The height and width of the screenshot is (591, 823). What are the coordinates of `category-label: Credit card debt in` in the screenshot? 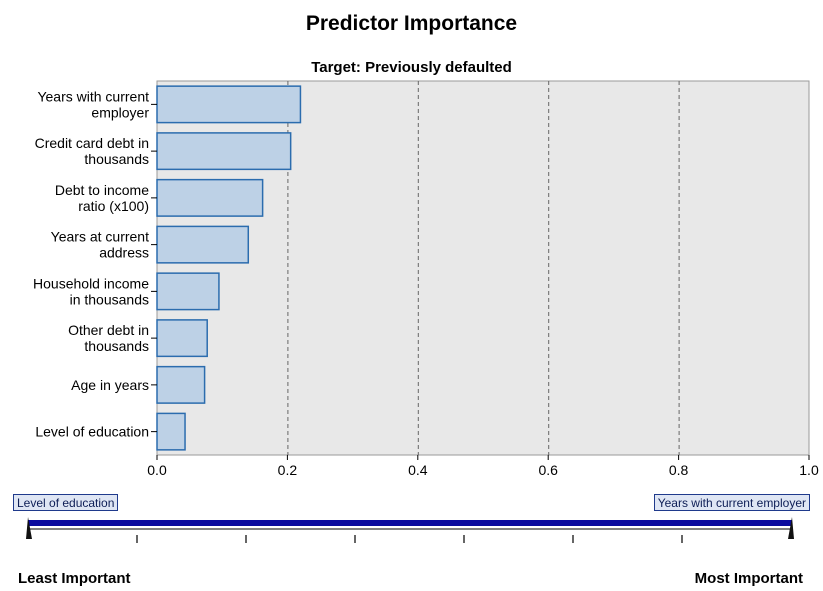 It's located at (92, 143).